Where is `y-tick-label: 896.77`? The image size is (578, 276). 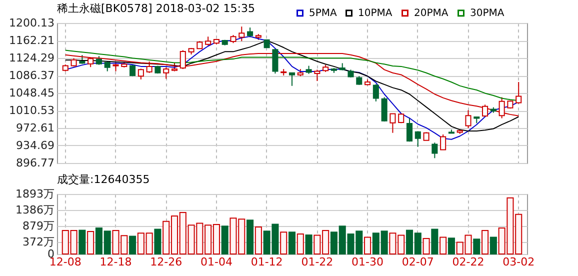
y-tick-label: 896.77 is located at coordinates (35, 163).